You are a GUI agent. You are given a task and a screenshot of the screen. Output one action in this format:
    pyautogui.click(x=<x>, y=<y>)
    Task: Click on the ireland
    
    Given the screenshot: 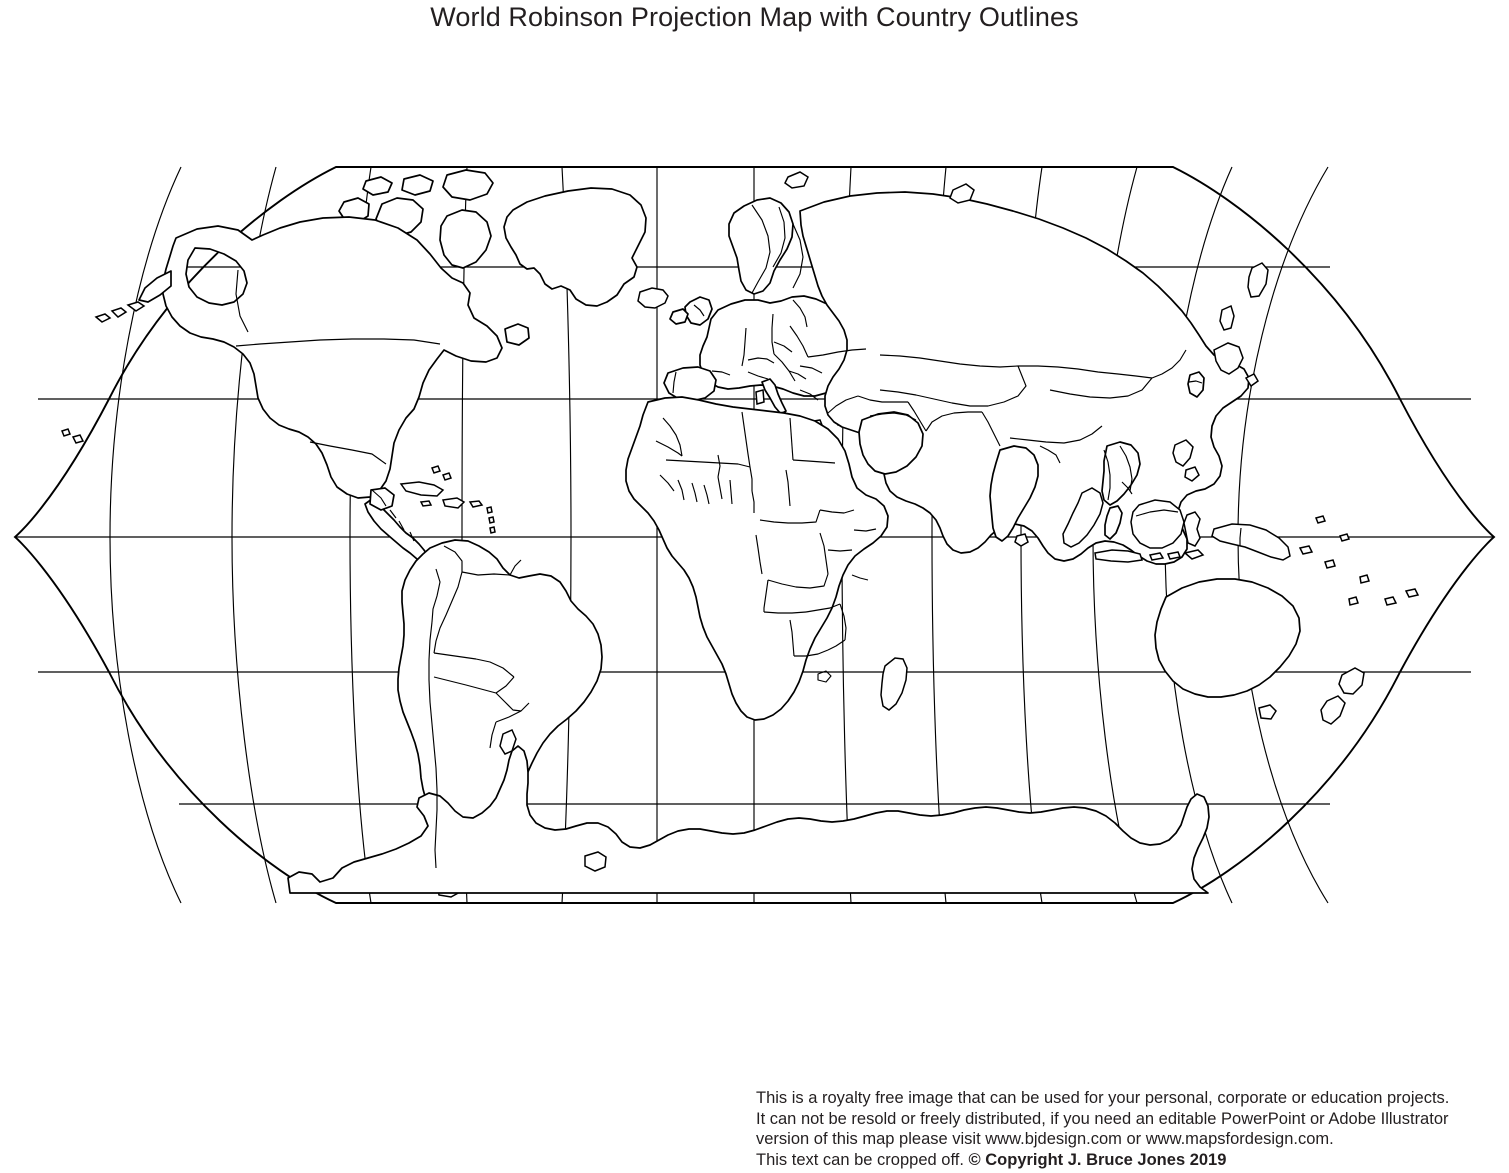 What is the action you would take?
    pyautogui.click(x=679, y=316)
    